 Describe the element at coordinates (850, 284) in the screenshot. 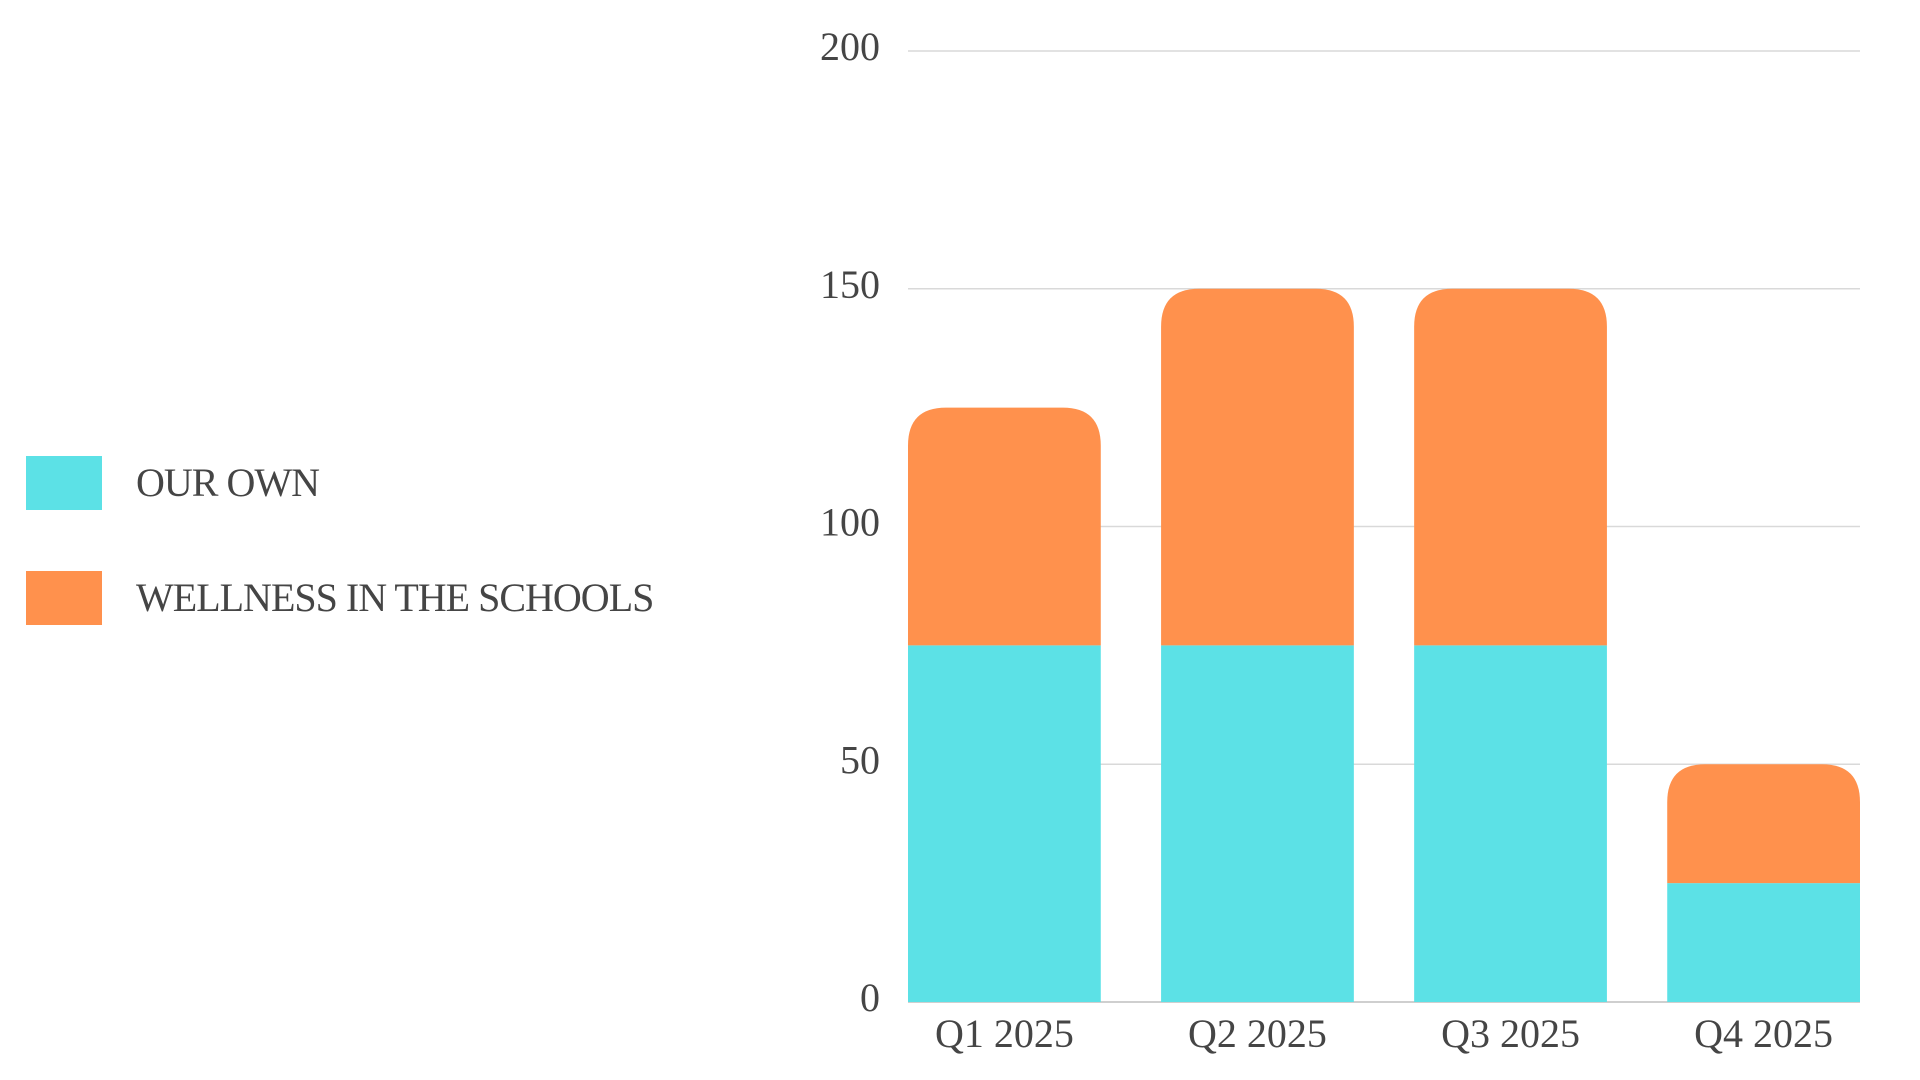

I see `y-tick-label: 150` at that location.